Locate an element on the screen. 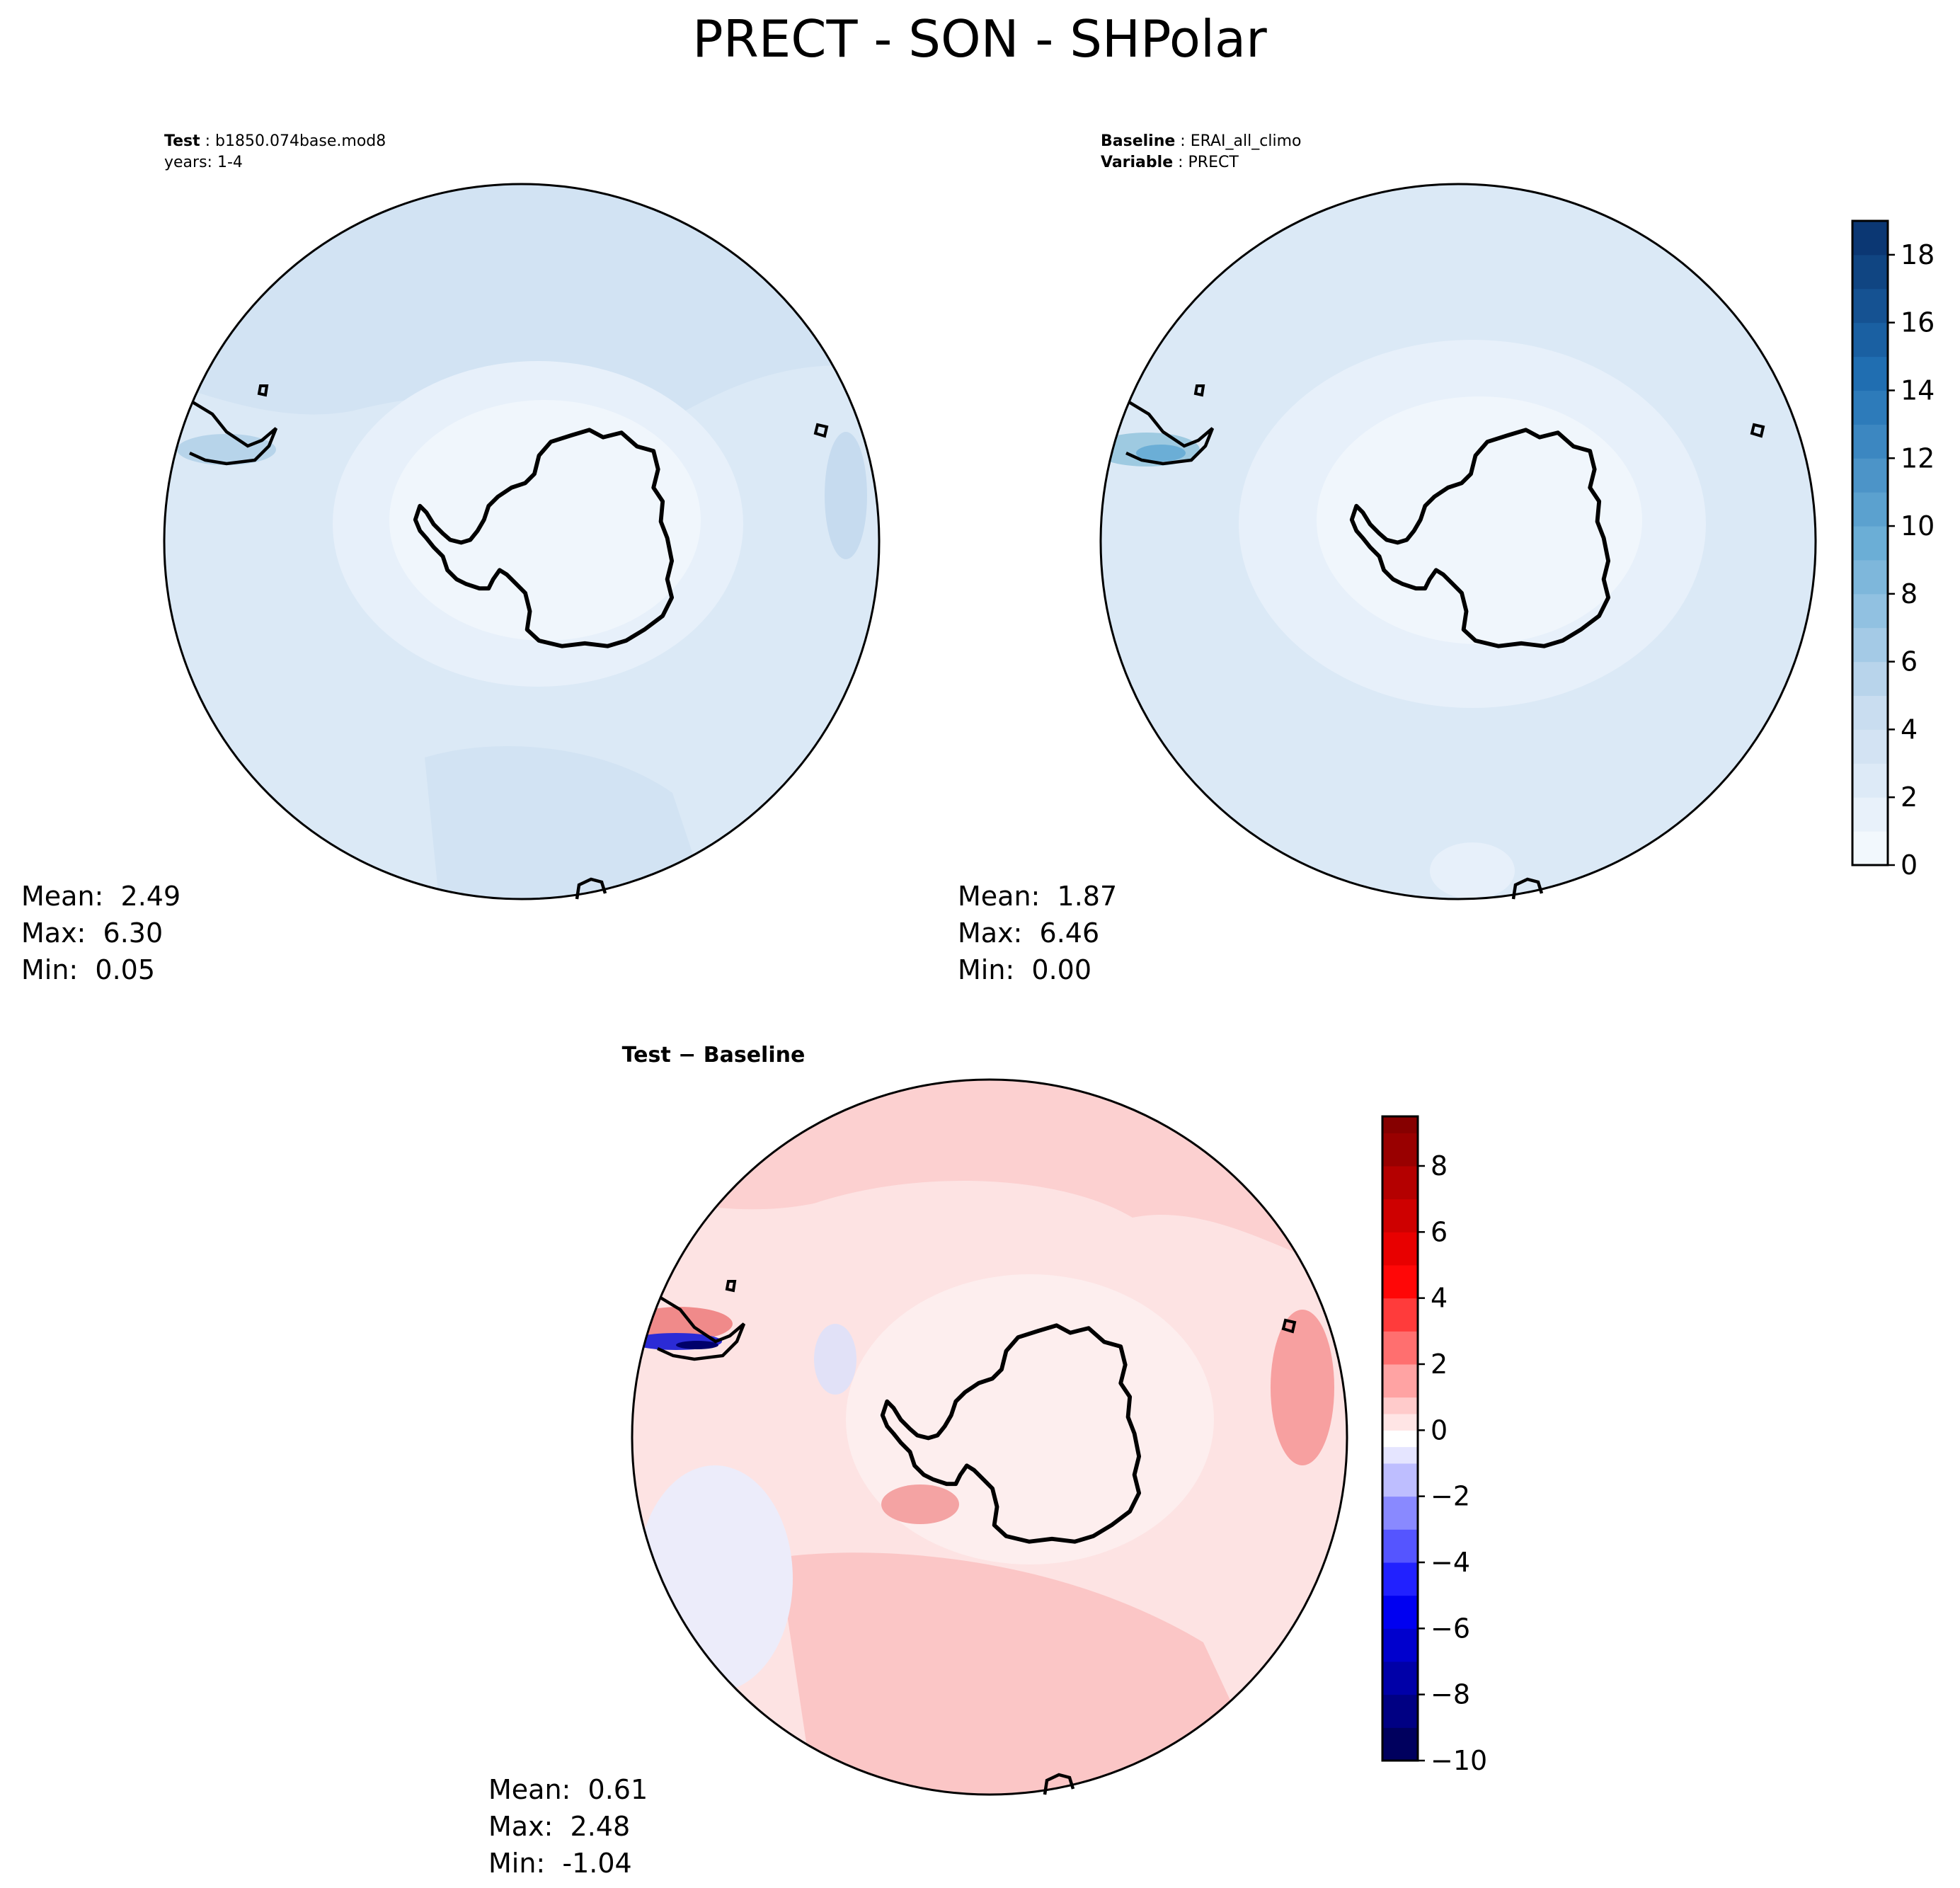 The width and height of the screenshot is (1960, 1888). colorbar-blues-tick-label: 8 is located at coordinates (1909, 594).